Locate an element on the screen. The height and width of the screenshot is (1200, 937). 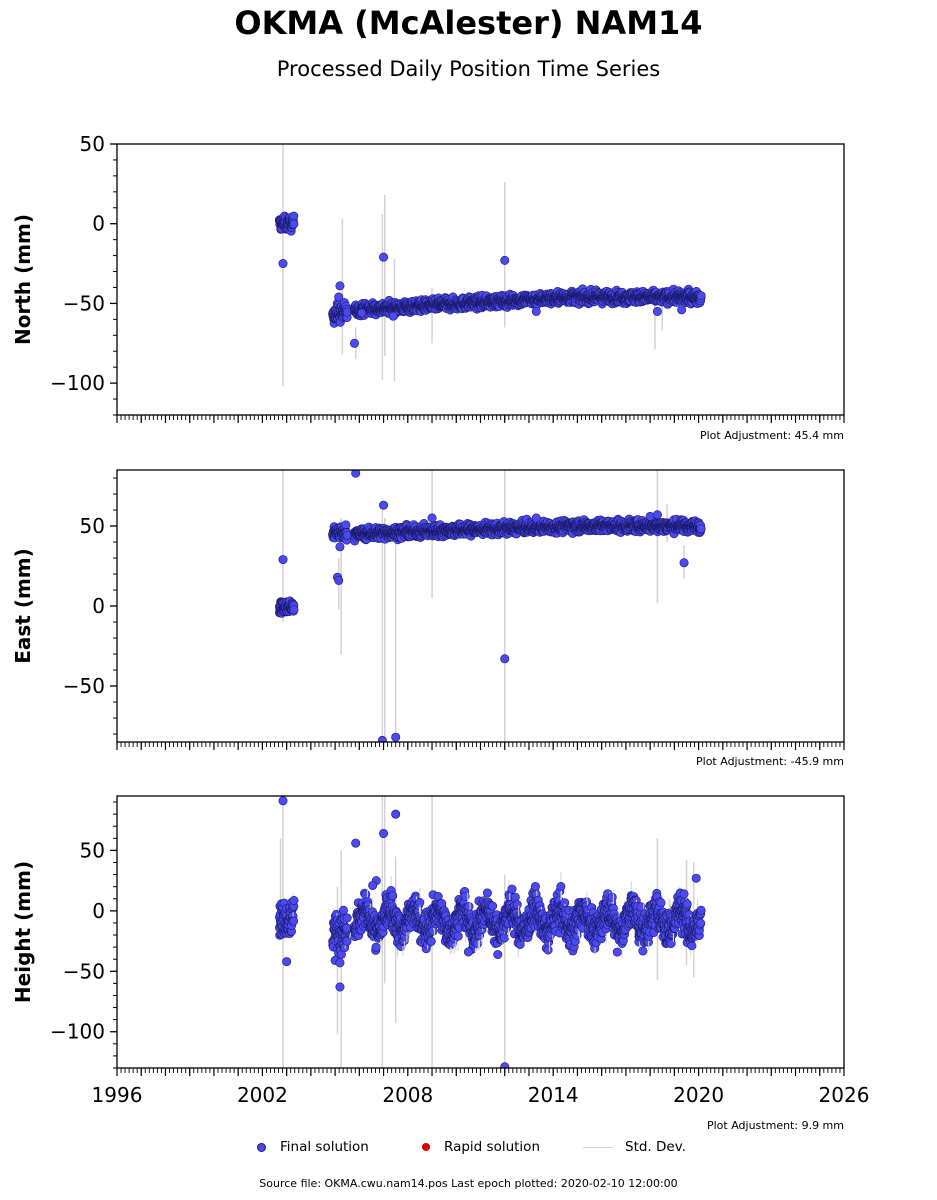
y-axis-label: East (mm) is located at coordinates (23, 606).